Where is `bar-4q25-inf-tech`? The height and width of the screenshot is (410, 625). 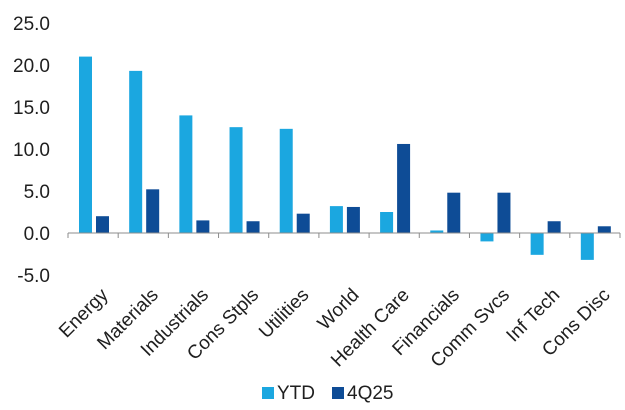 bar-4q25-inf-tech is located at coordinates (554, 227).